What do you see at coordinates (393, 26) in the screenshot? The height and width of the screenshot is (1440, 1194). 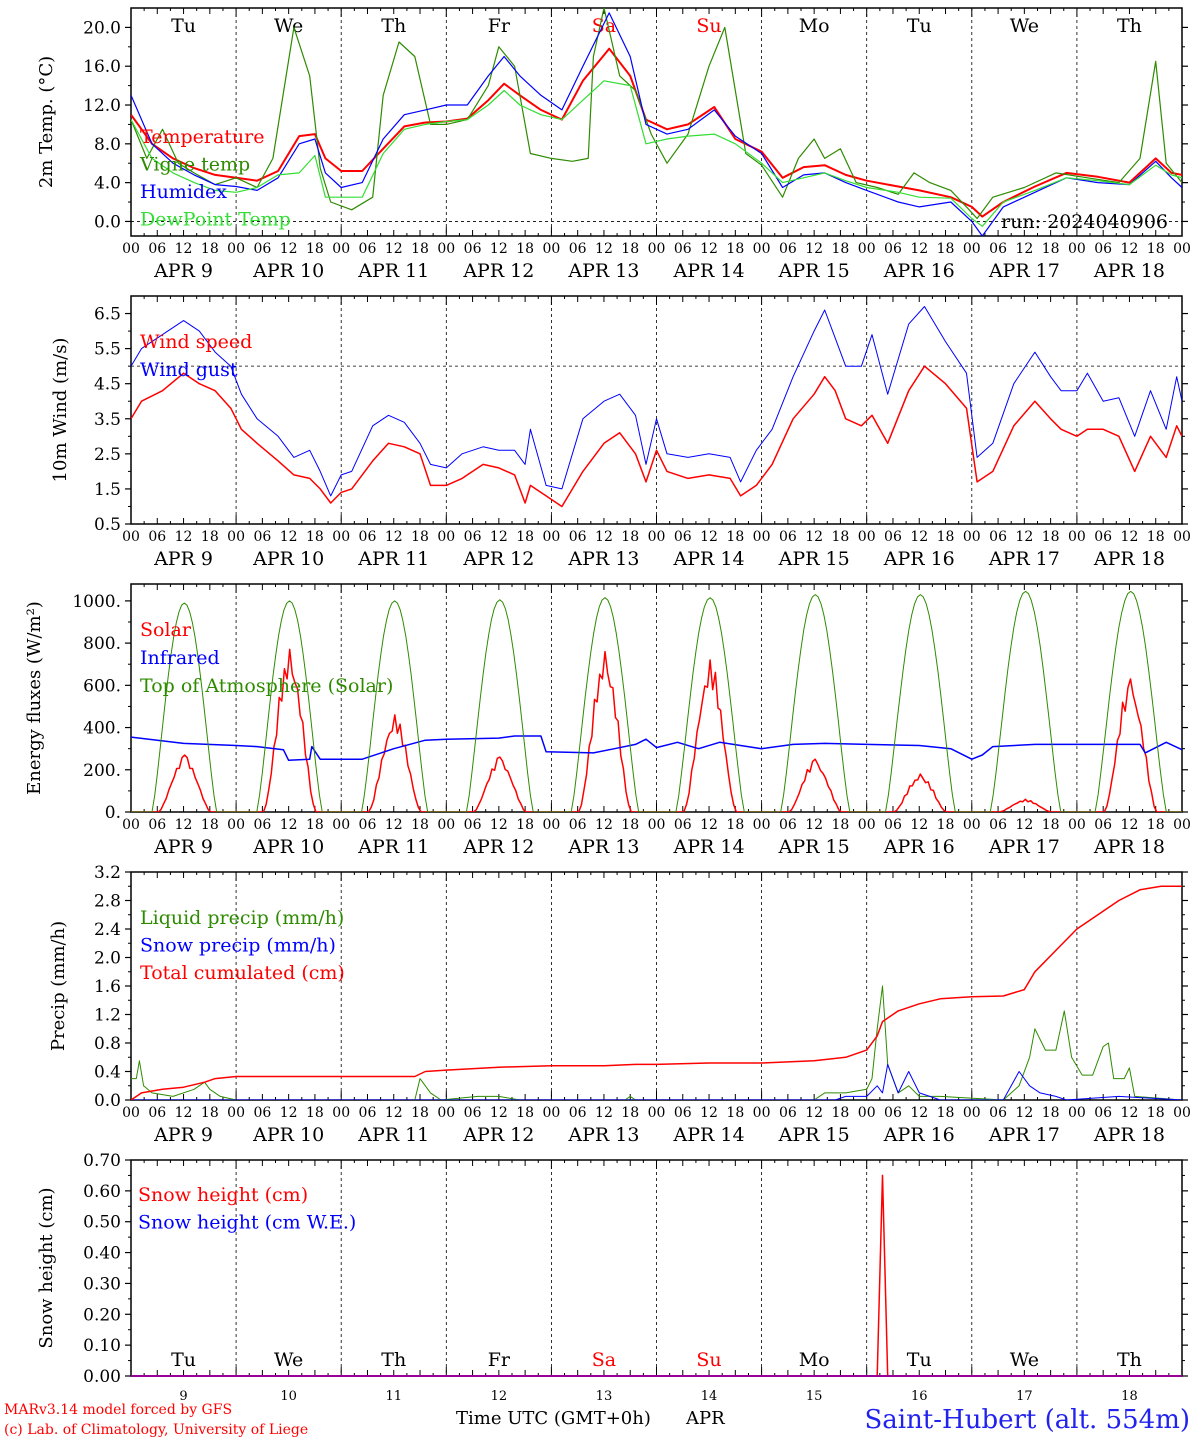 I see `temp-weekday-label: Th` at bounding box center [393, 26].